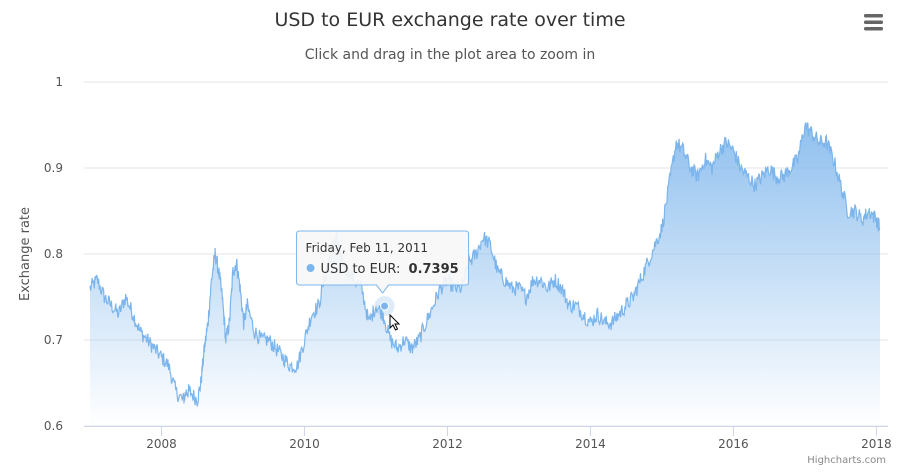  What do you see at coordinates (846, 460) in the screenshot?
I see `credits-link: Highcharts.com` at bounding box center [846, 460].